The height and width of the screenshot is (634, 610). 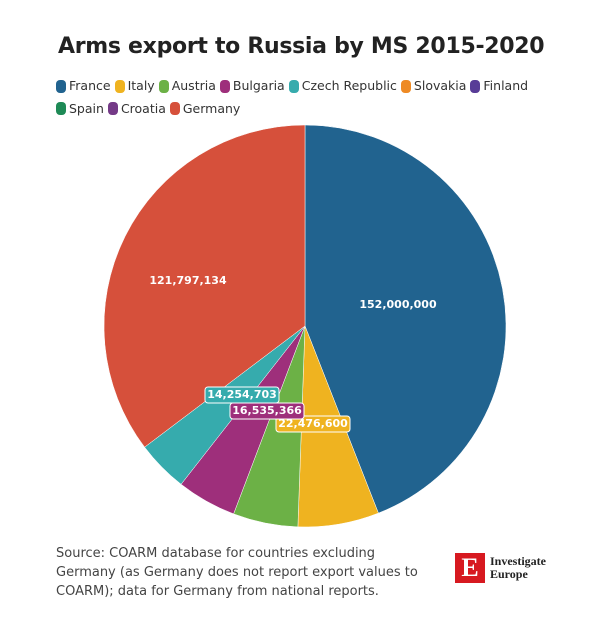 I want to click on logo-line2: Europe, so click(x=509, y=574).